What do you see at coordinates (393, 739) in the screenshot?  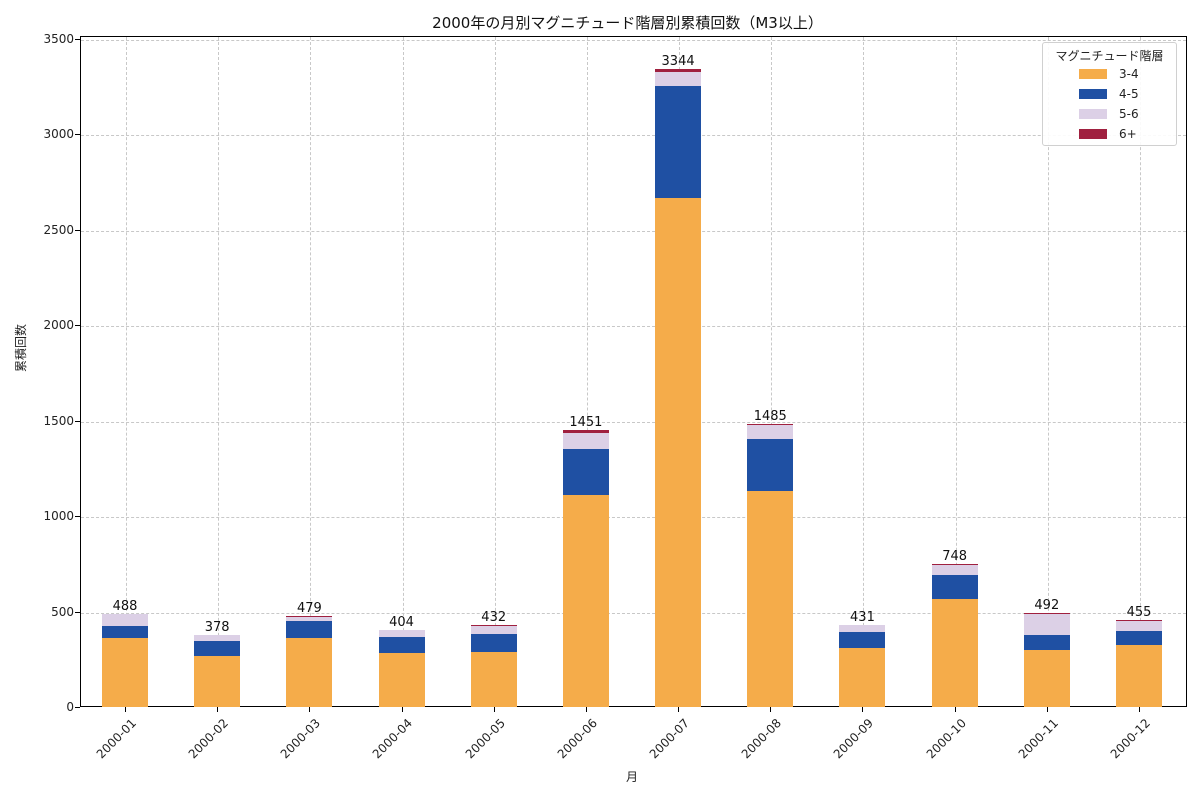 I see `x-tick-label: 2000-04` at bounding box center [393, 739].